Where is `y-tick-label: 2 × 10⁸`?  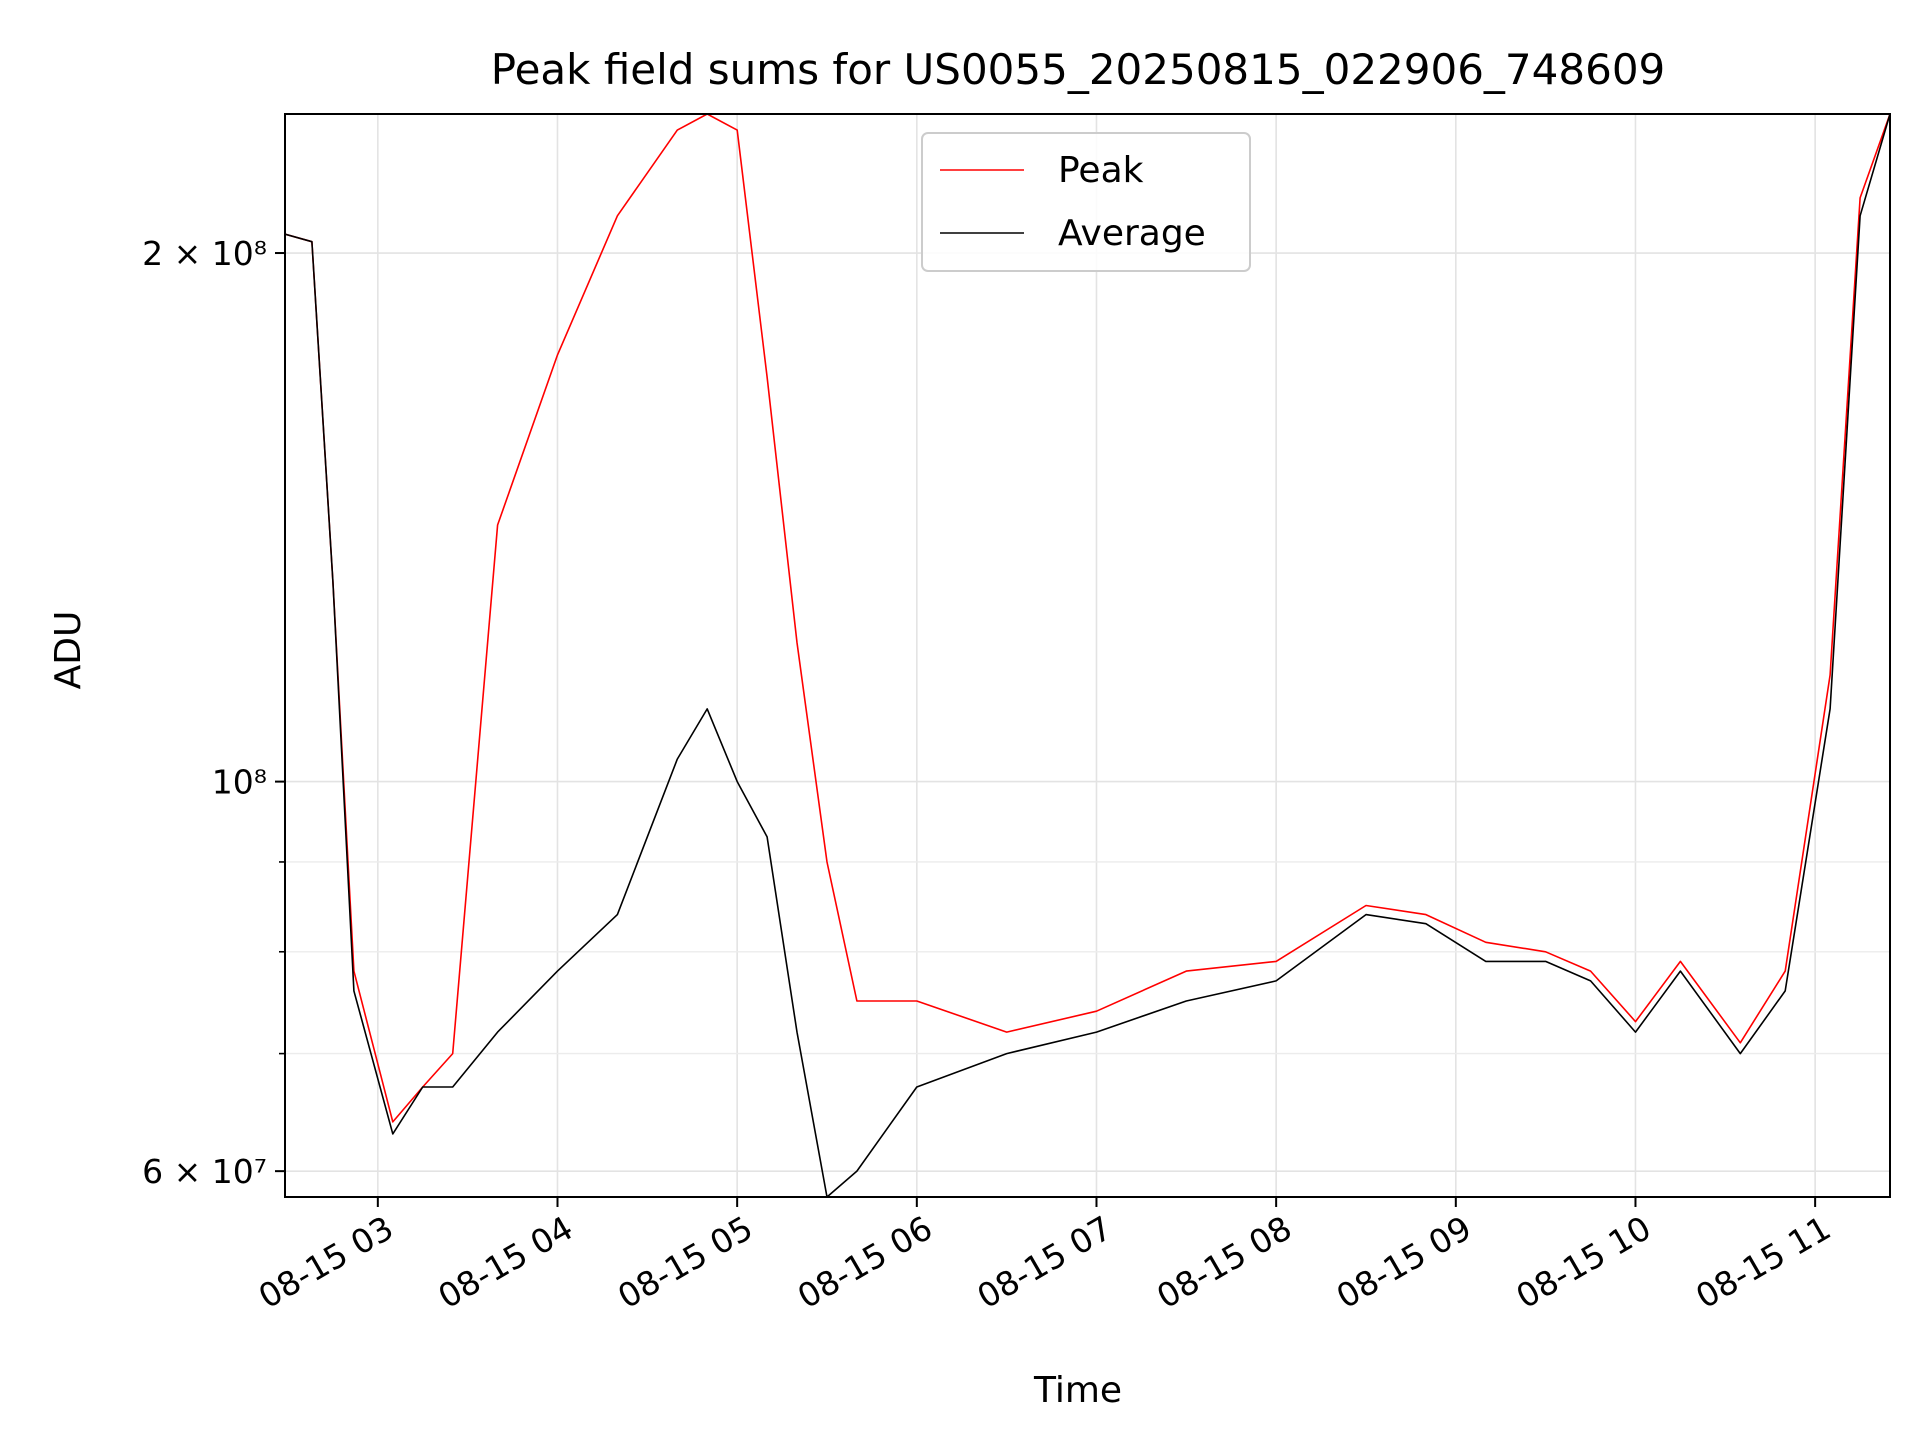 y-tick-label: 2 × 10⁸ is located at coordinates (204, 253).